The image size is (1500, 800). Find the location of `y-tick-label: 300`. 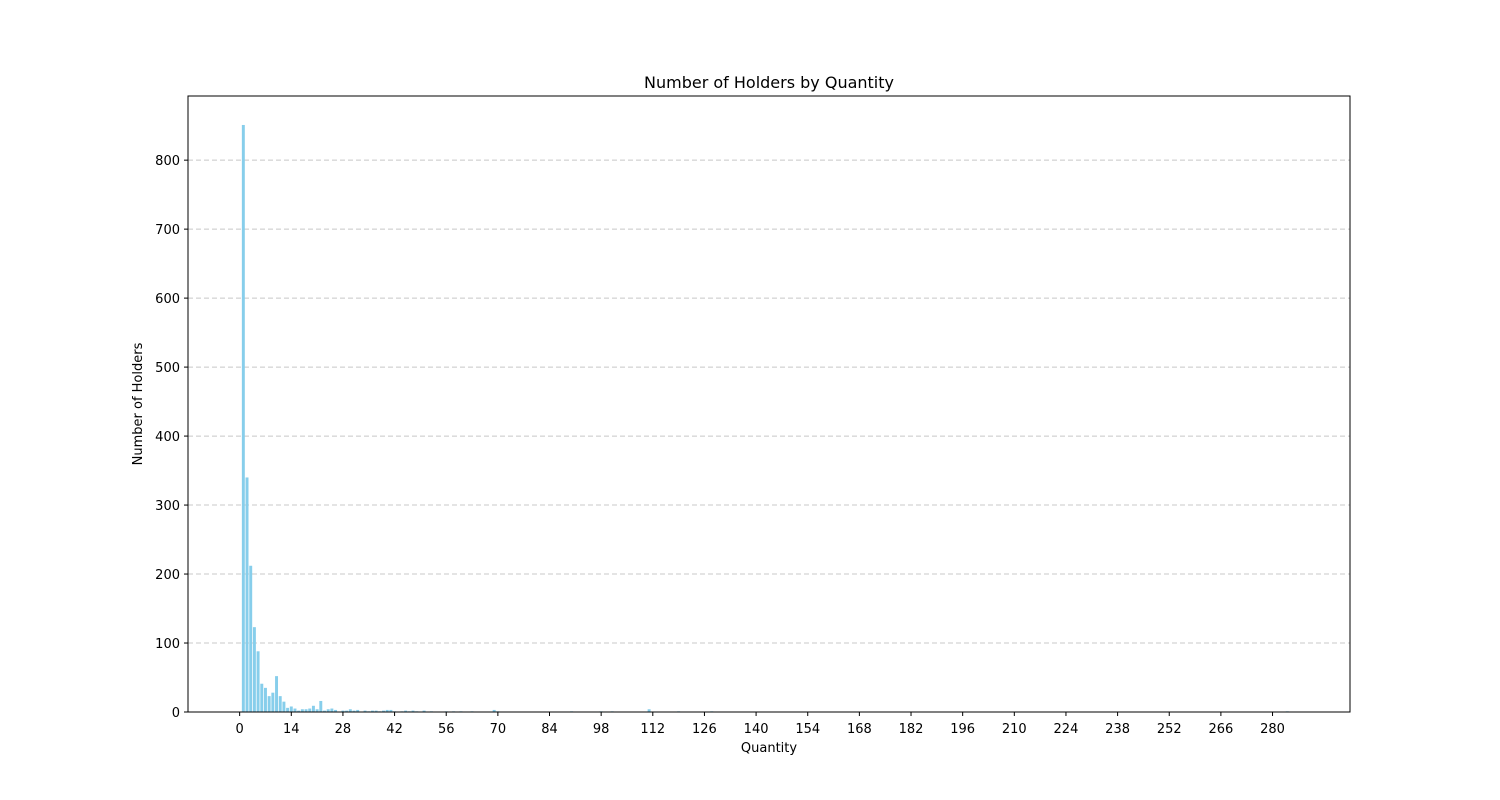

y-tick-label: 300 is located at coordinates (167, 506).